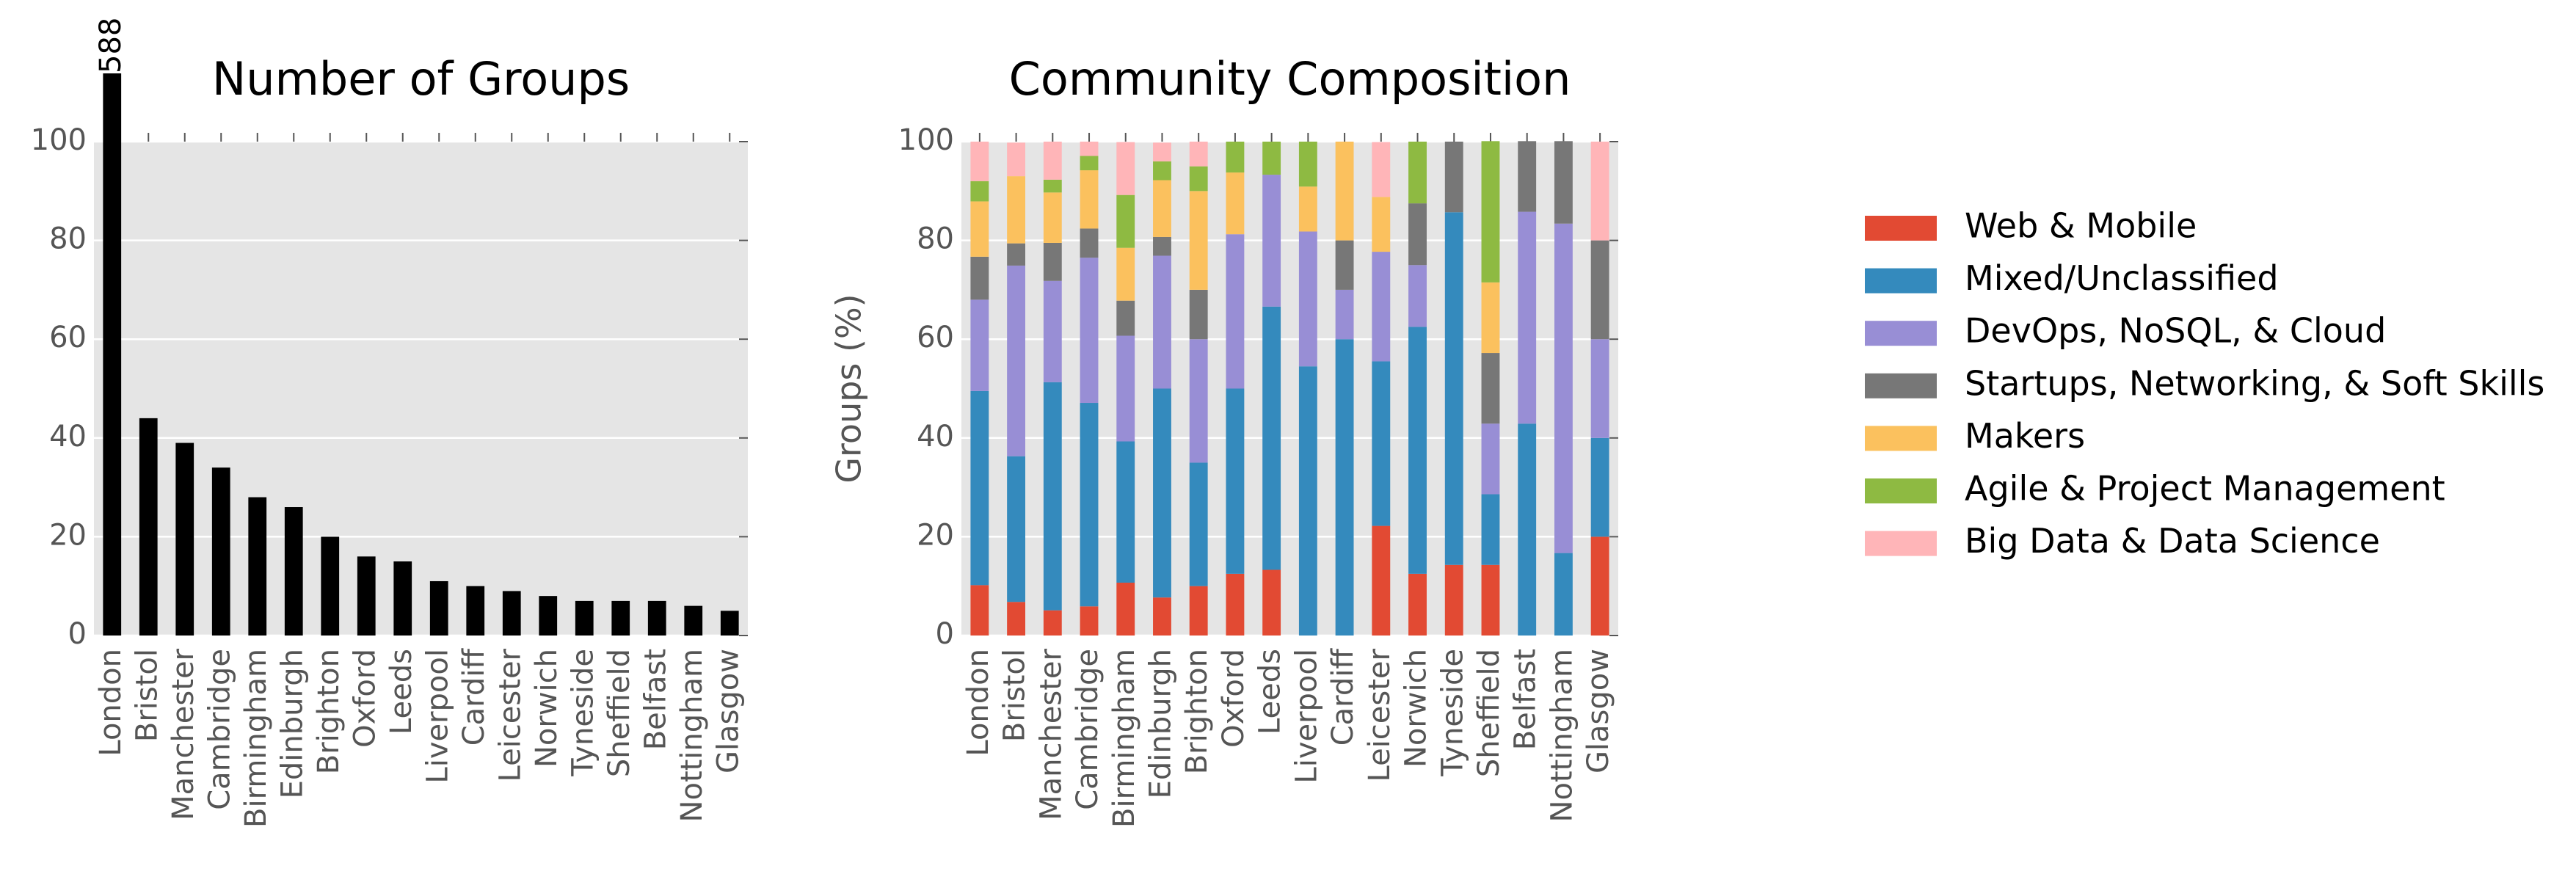 This screenshot has height=874, width=2576. What do you see at coordinates (2175, 331) in the screenshot?
I see `legend-text: DevOps, NoSQL, & Cloud` at bounding box center [2175, 331].